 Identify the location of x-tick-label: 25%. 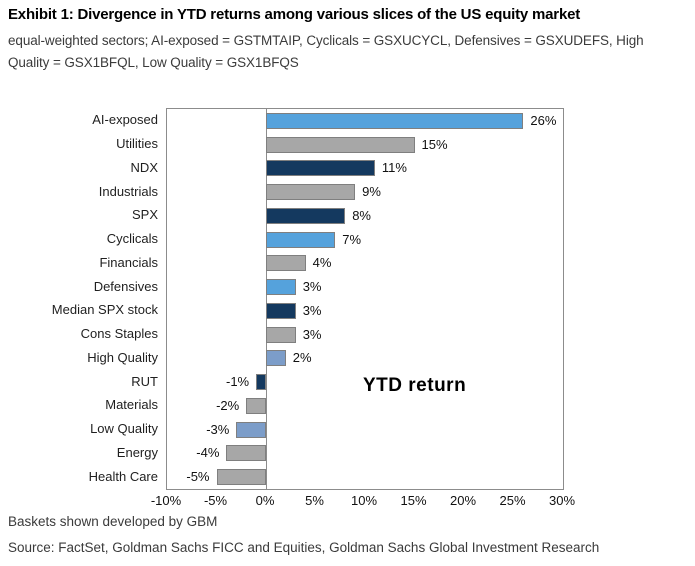
(512, 500).